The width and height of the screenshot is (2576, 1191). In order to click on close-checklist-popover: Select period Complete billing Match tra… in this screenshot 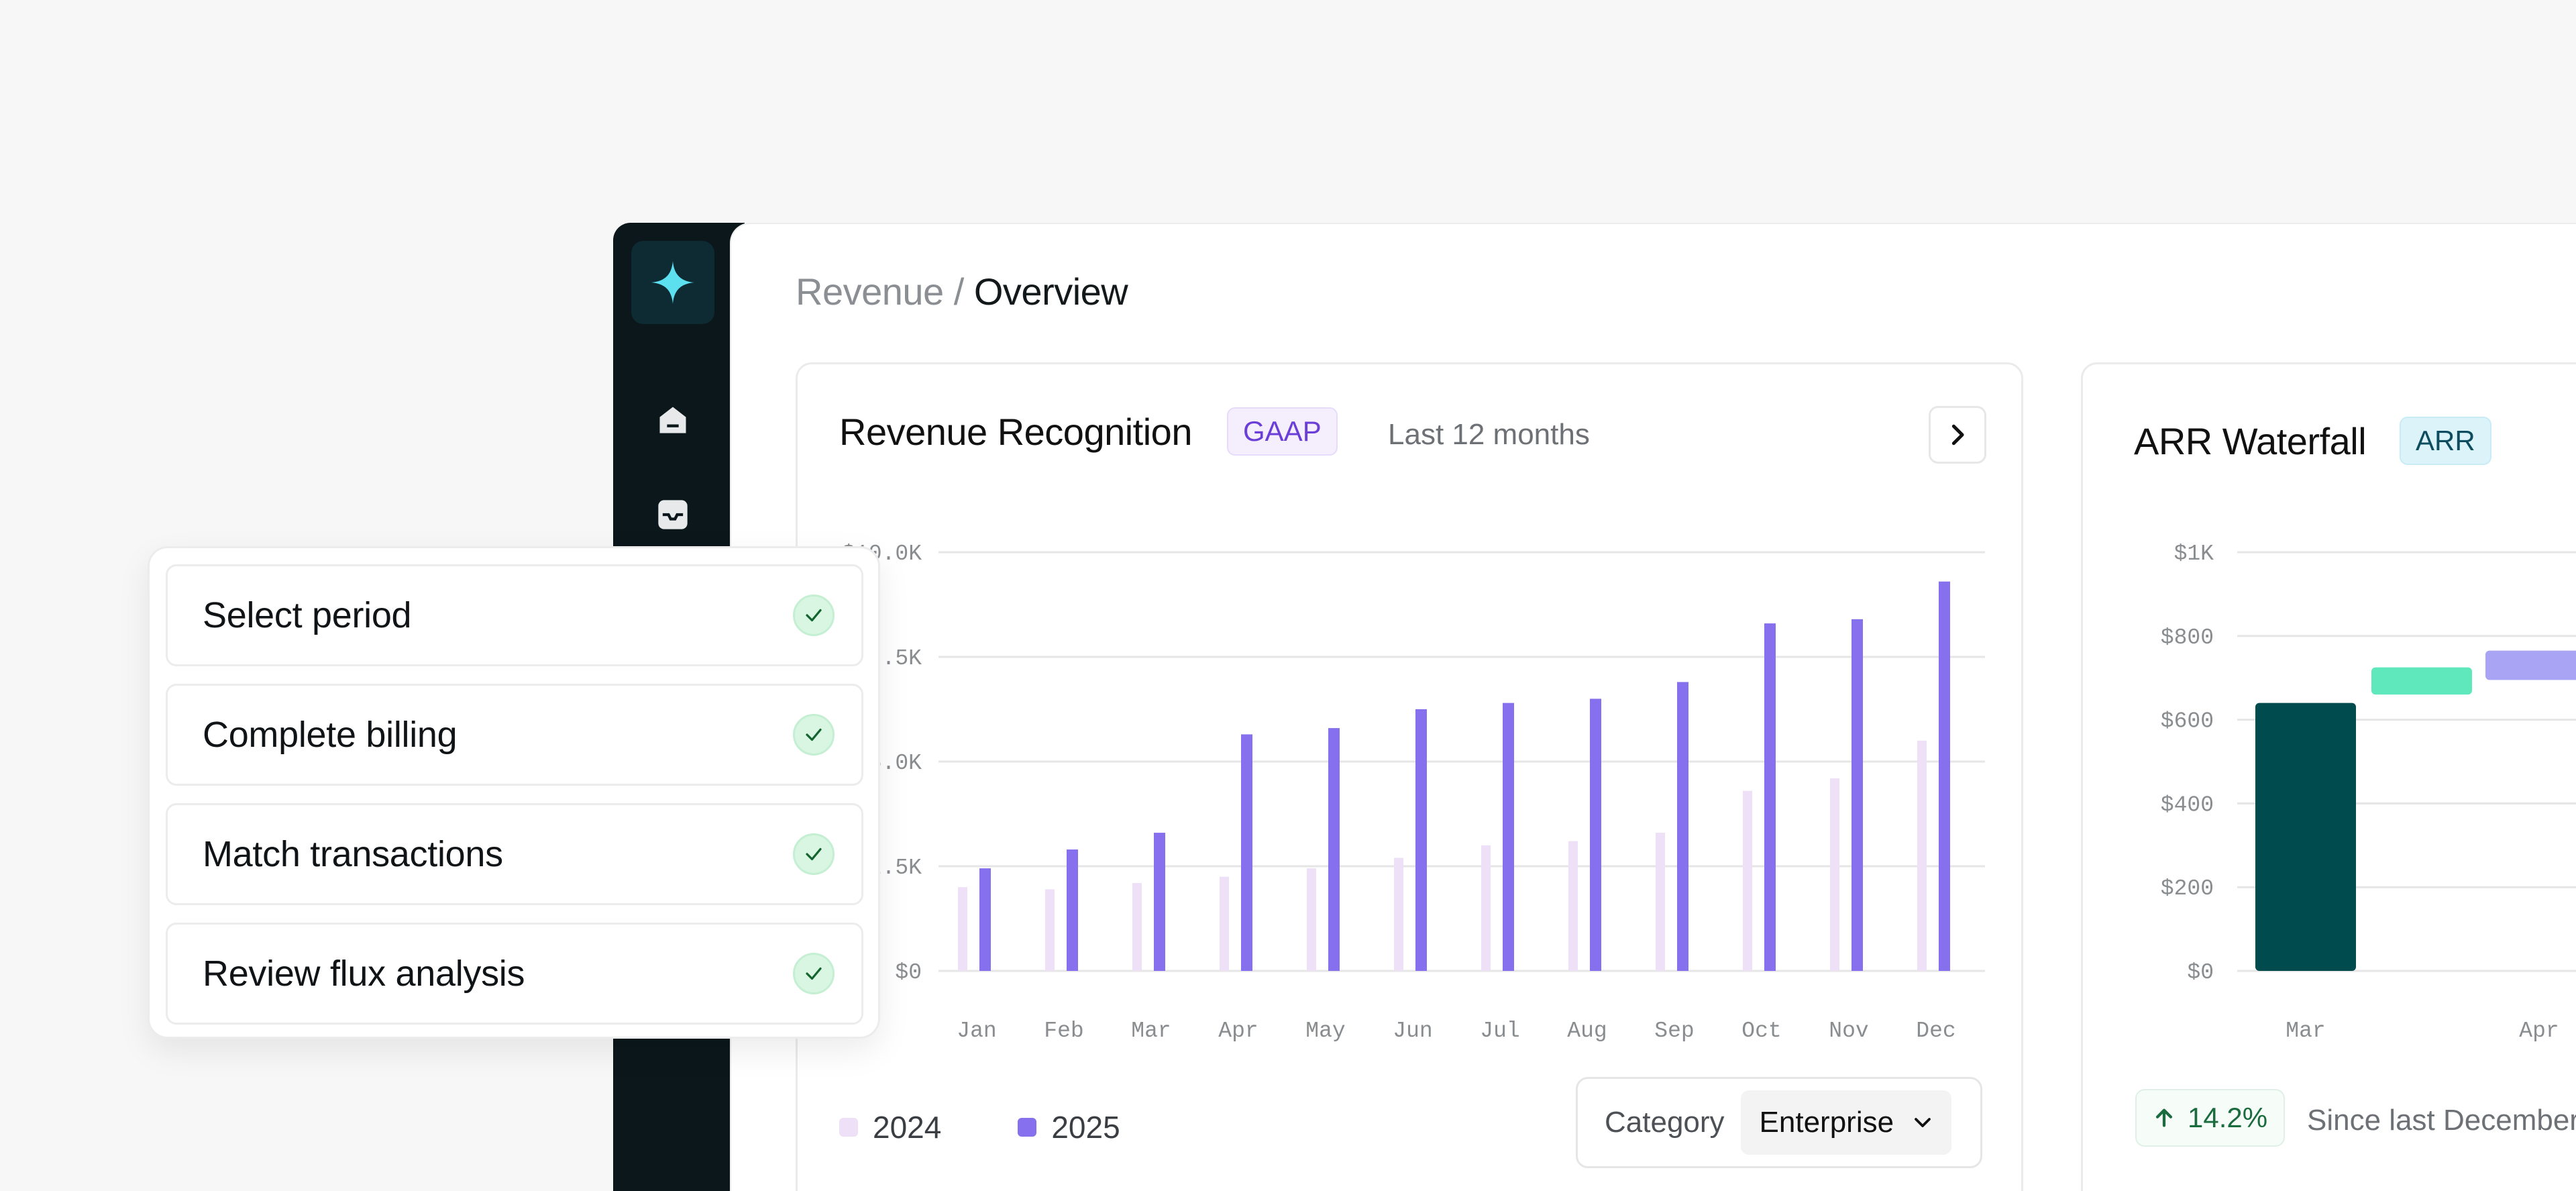, I will do `click(514, 793)`.